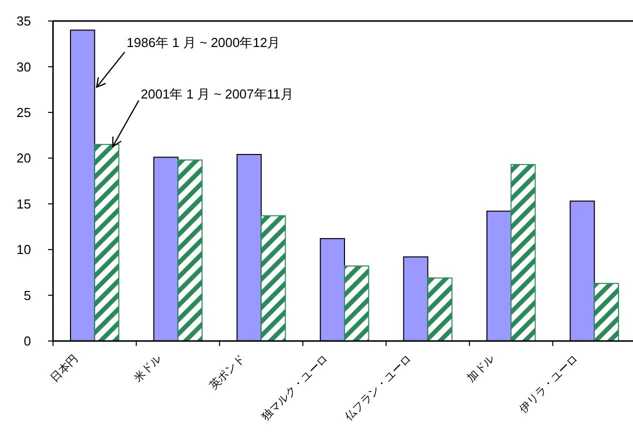 This screenshot has height=438, width=633. I want to click on y-tick-label: 30, so click(23, 66).